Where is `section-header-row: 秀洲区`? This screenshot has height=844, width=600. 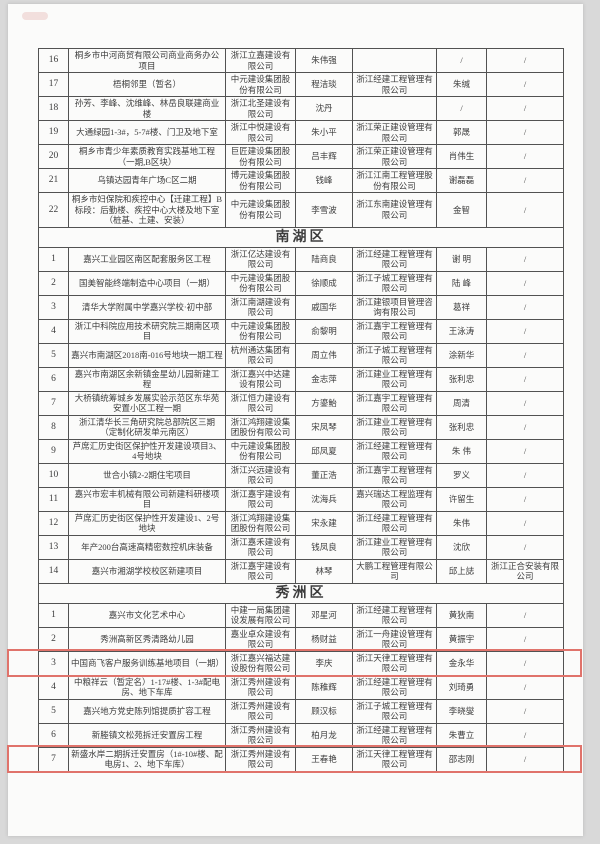
section-header-row: 秀洲区 is located at coordinates (301, 593).